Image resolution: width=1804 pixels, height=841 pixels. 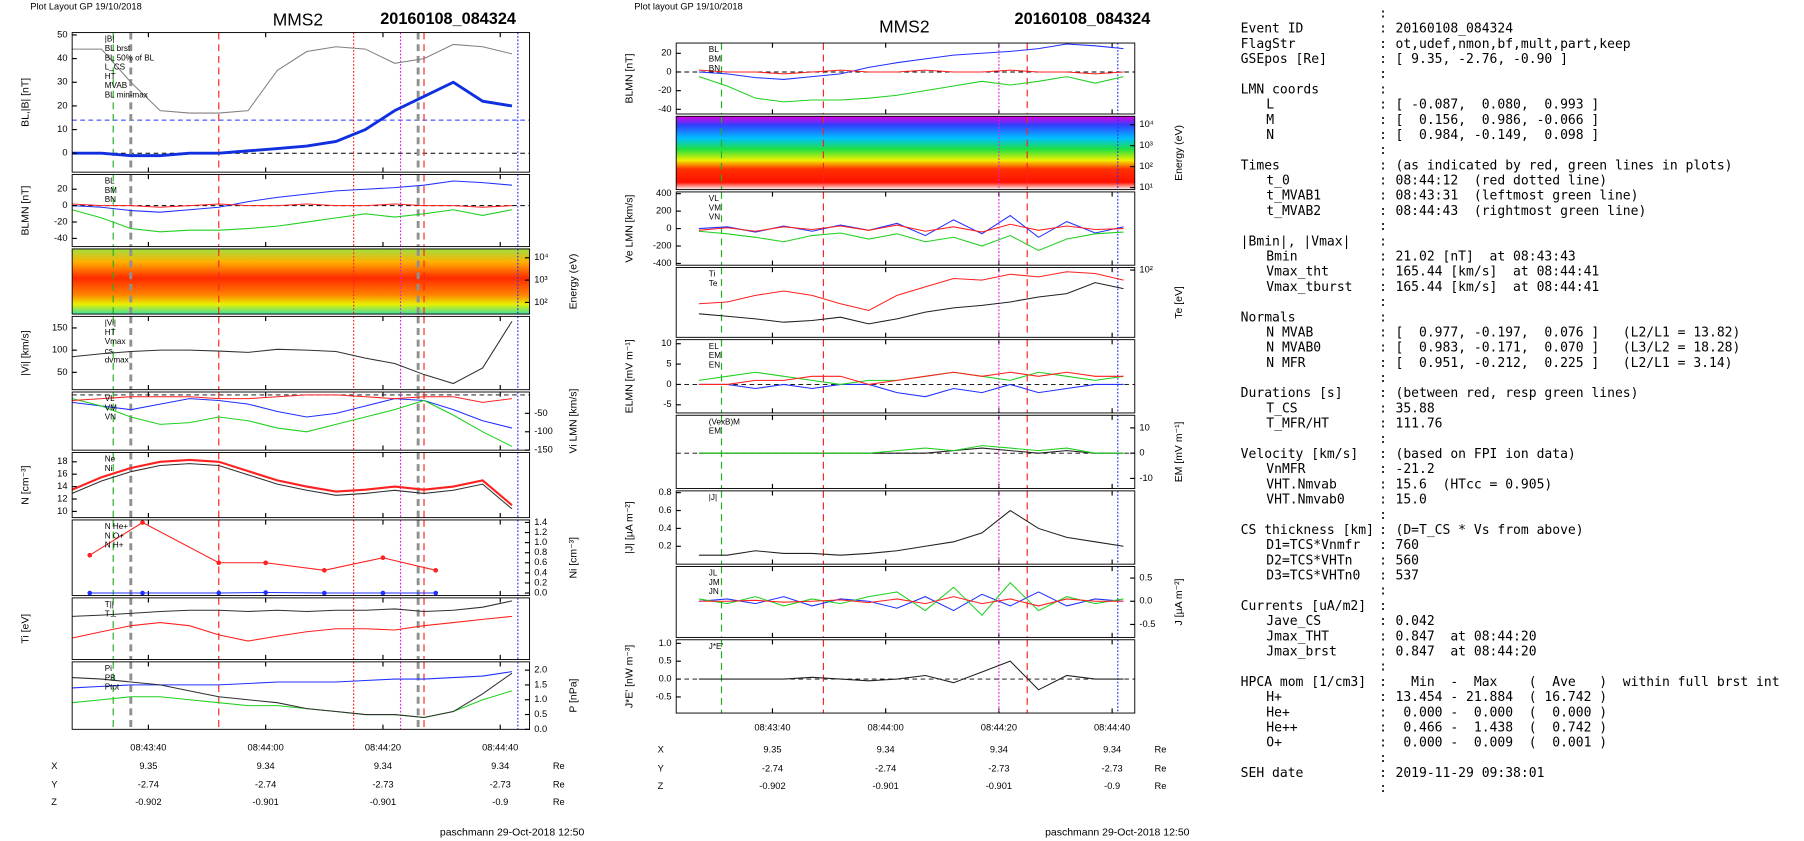 I want to click on y-tick-label: 0.5, so click(x=665, y=661).